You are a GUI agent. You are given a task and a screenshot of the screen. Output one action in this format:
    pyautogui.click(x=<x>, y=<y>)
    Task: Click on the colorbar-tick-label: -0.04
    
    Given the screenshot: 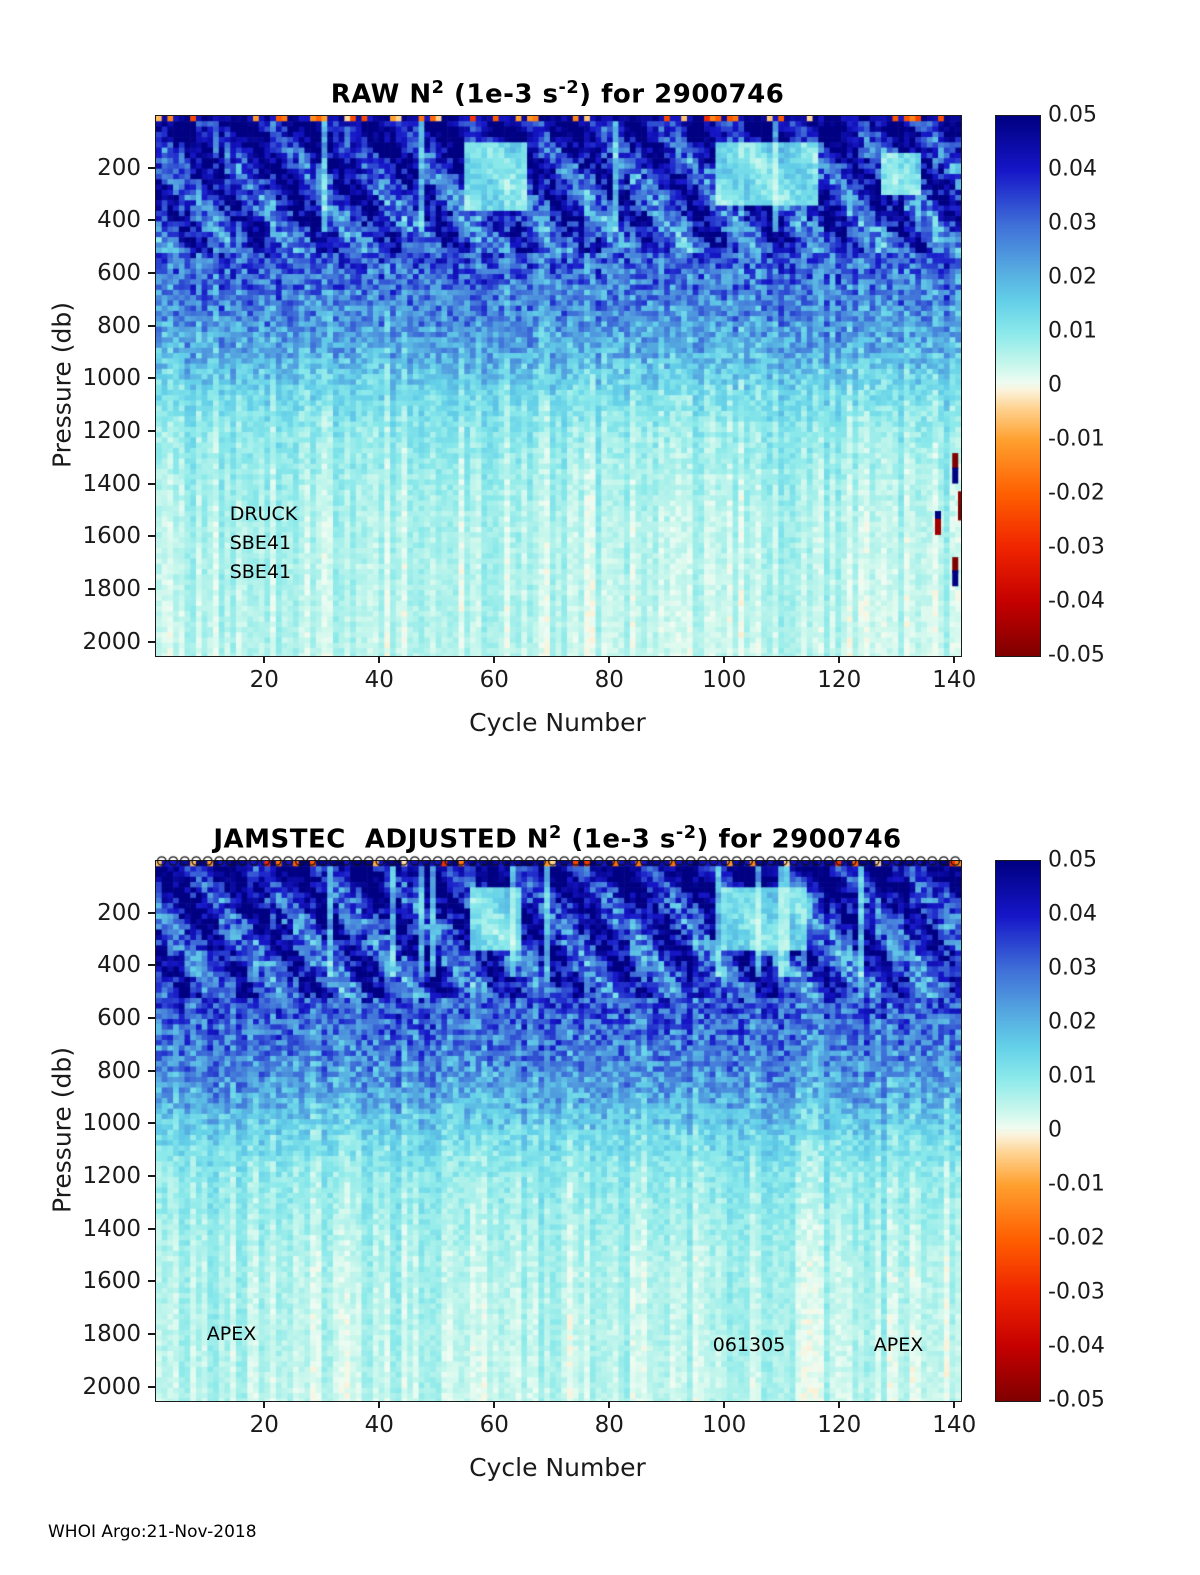 What is the action you would take?
    pyautogui.click(x=1076, y=1346)
    